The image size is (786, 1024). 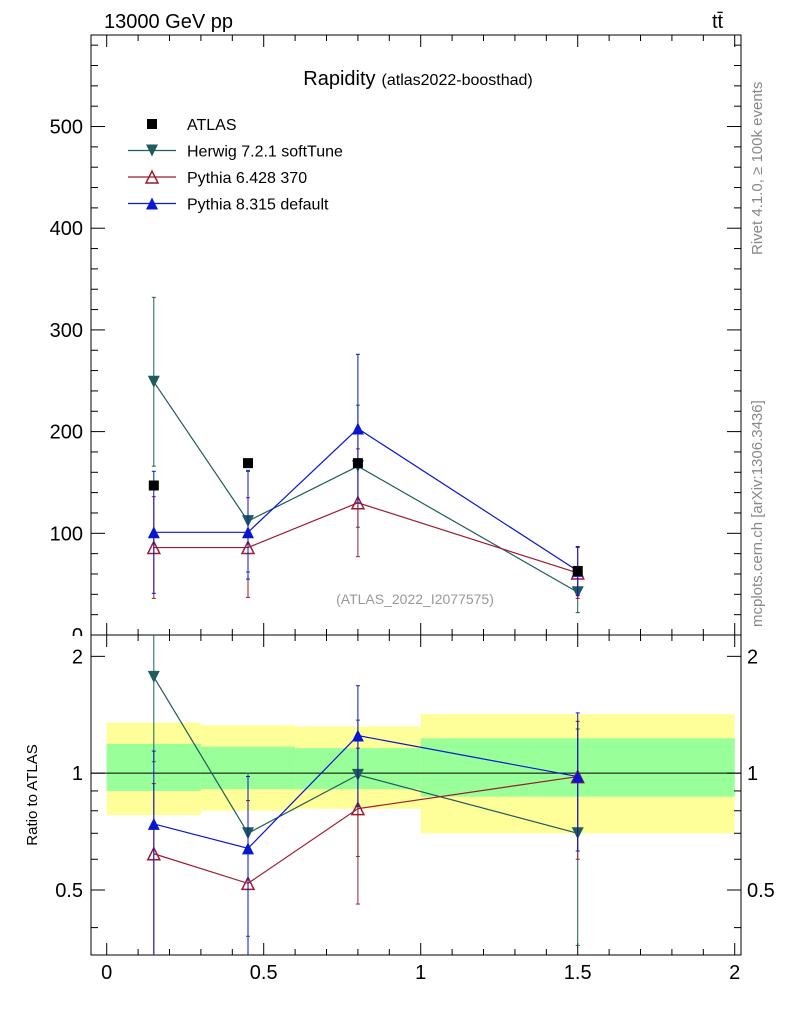 What do you see at coordinates (258, 205) in the screenshot?
I see `legend-label: Pythia 8.315 default` at bounding box center [258, 205].